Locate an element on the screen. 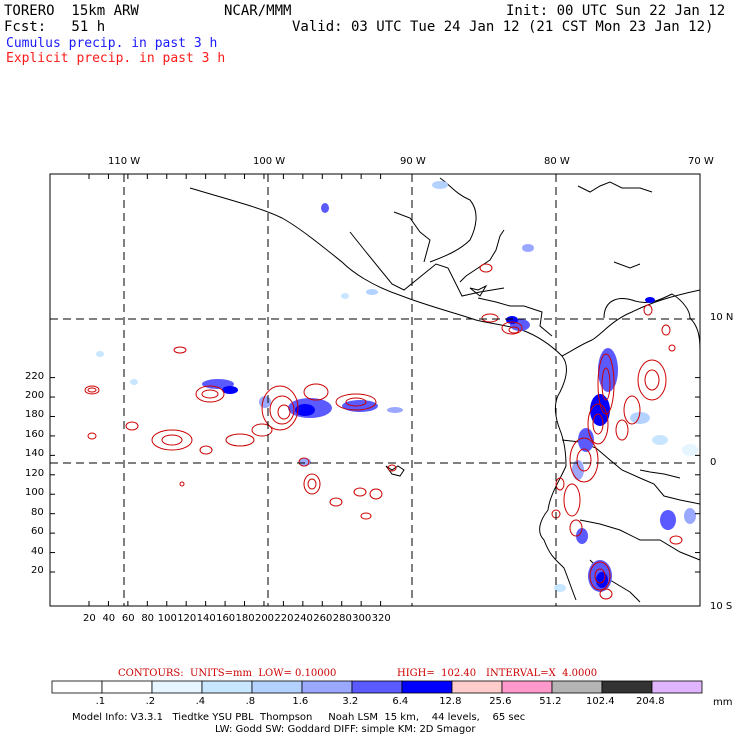 The height and width of the screenshot is (740, 740). bottom-axis-label: 280 is located at coordinates (342, 618).